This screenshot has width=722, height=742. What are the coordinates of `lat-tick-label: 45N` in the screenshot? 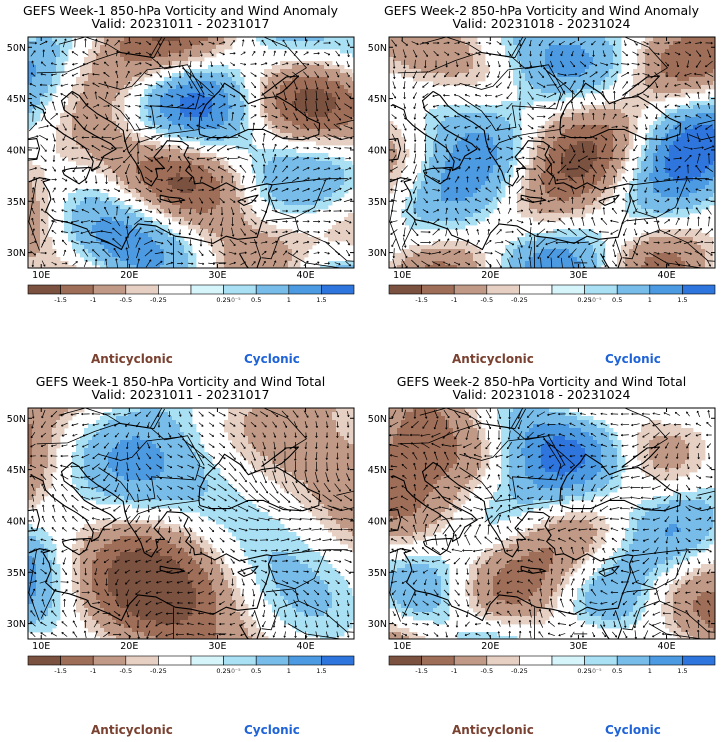 It's located at (16, 470).